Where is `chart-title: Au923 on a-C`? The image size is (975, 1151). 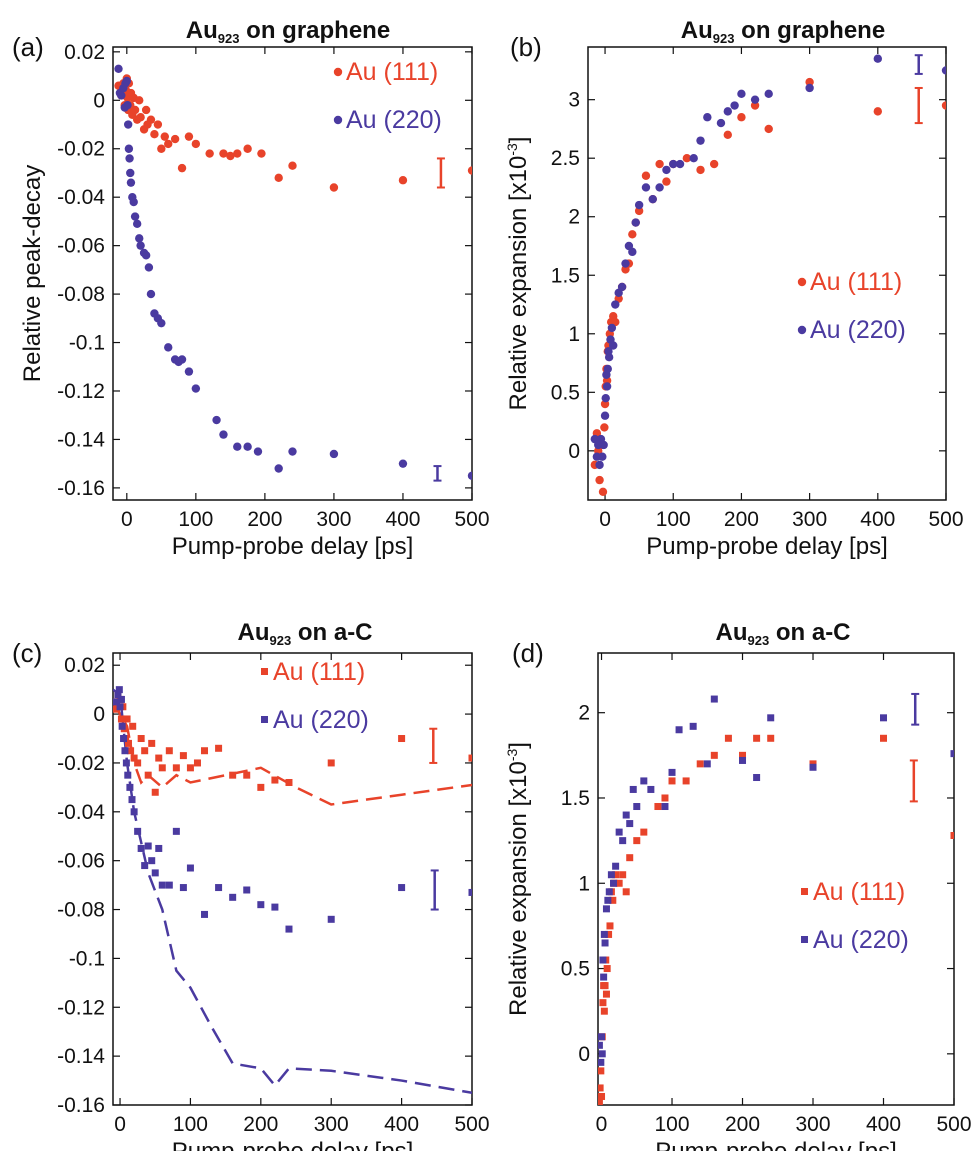
chart-title: Au923 on a-C is located at coordinates (782, 633).